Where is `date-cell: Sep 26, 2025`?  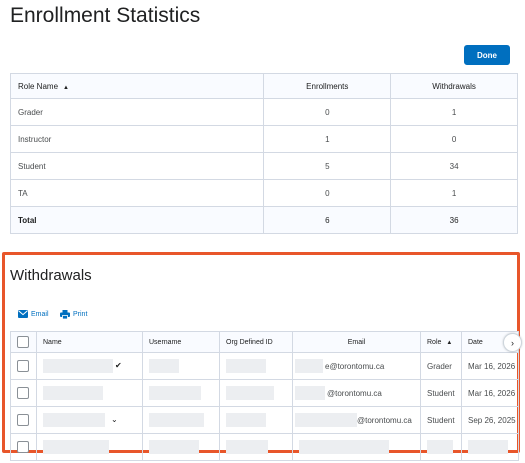 date-cell: Sep 26, 2025 is located at coordinates (490, 420).